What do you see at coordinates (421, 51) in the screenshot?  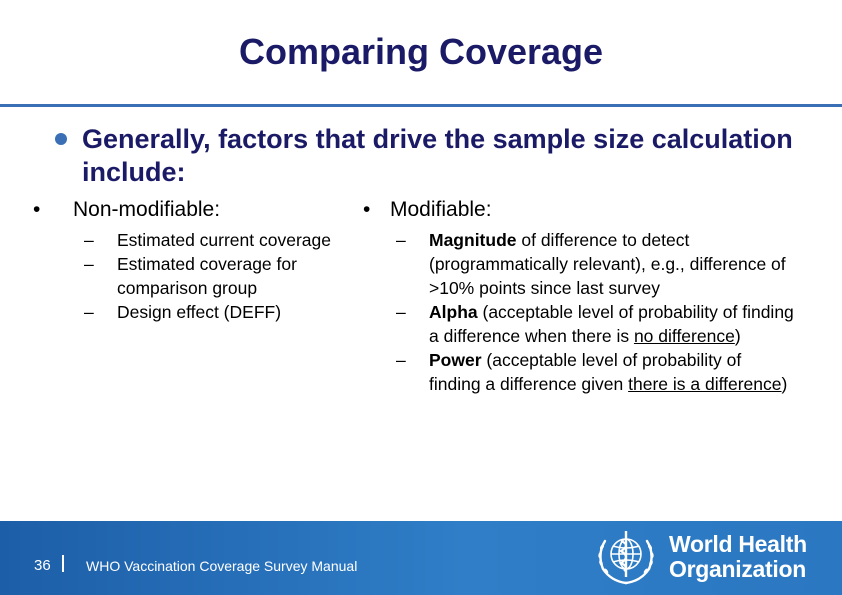 I see `slide-title: Comparing Coverage` at bounding box center [421, 51].